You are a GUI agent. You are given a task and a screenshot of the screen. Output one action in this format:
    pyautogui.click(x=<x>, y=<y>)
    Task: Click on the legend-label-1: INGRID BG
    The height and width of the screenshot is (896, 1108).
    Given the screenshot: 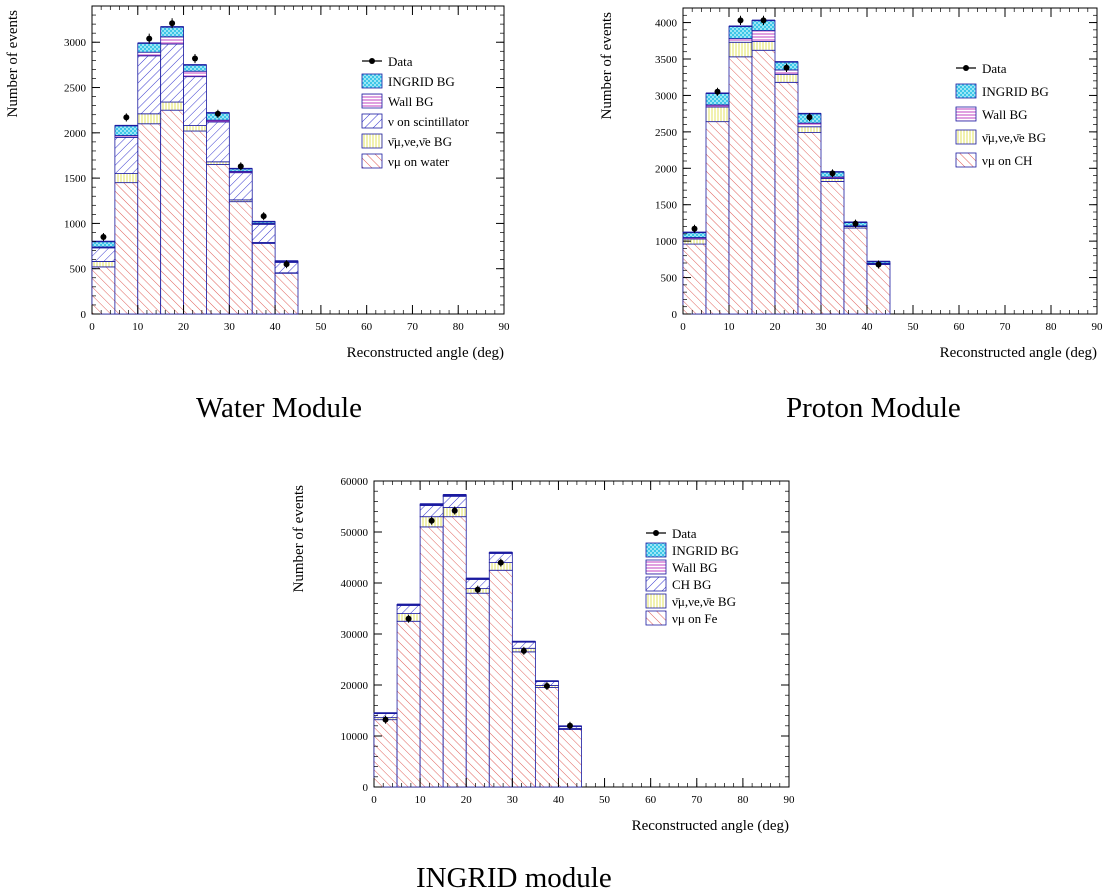 What is the action you would take?
    pyautogui.click(x=1015, y=91)
    